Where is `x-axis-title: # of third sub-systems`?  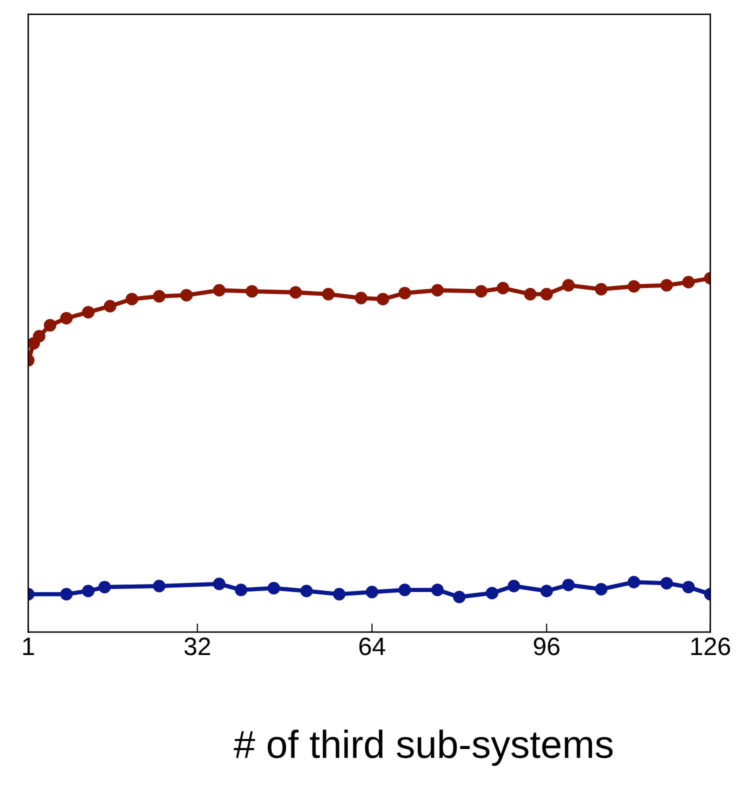
x-axis-title: # of third sub-systems is located at coordinates (423, 748).